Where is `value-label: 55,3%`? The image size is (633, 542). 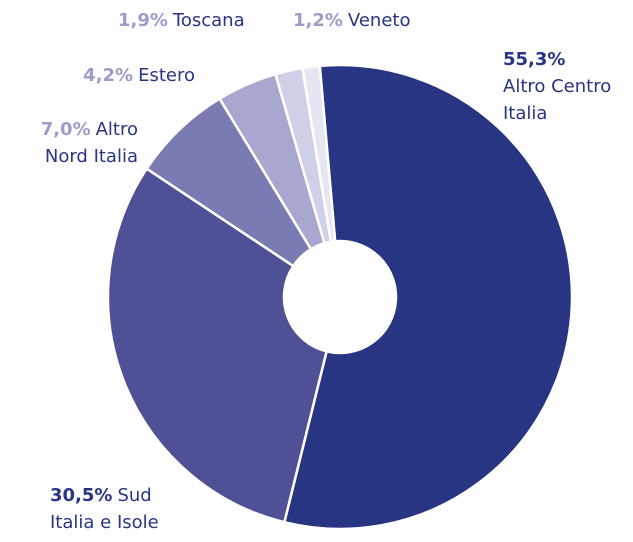
value-label: 55,3% is located at coordinates (534, 59).